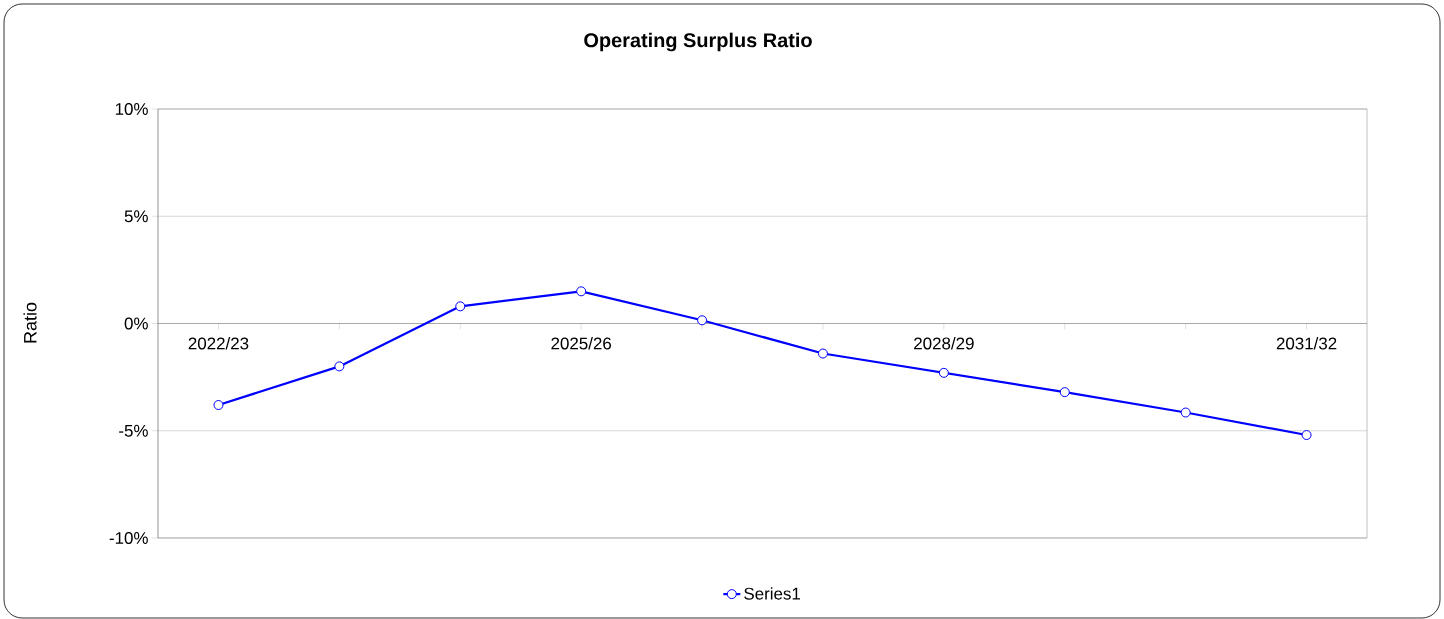 The height and width of the screenshot is (619, 1444). What do you see at coordinates (128, 538) in the screenshot?
I see `y-tick-label: -10%` at bounding box center [128, 538].